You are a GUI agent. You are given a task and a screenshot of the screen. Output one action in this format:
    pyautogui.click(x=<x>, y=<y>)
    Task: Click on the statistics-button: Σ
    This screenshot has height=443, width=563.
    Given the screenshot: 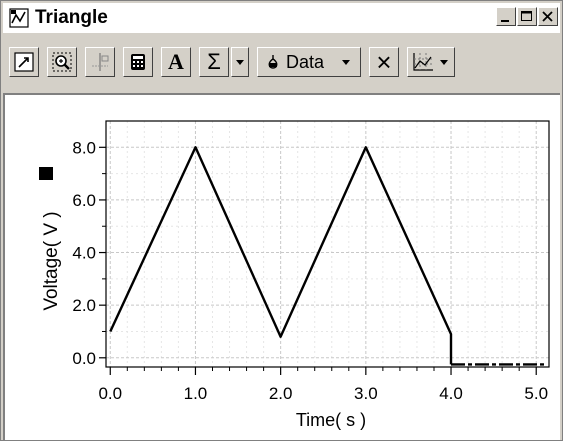 What is the action you would take?
    pyautogui.click(x=214, y=62)
    